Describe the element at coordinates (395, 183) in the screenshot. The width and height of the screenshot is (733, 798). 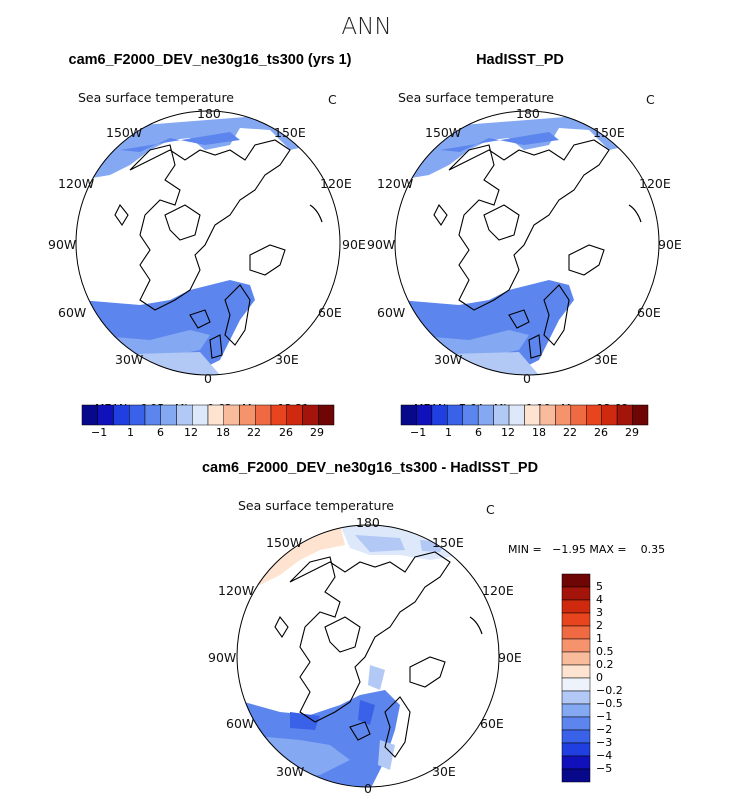
I see `lon-label-120w-obs: 120W` at that location.